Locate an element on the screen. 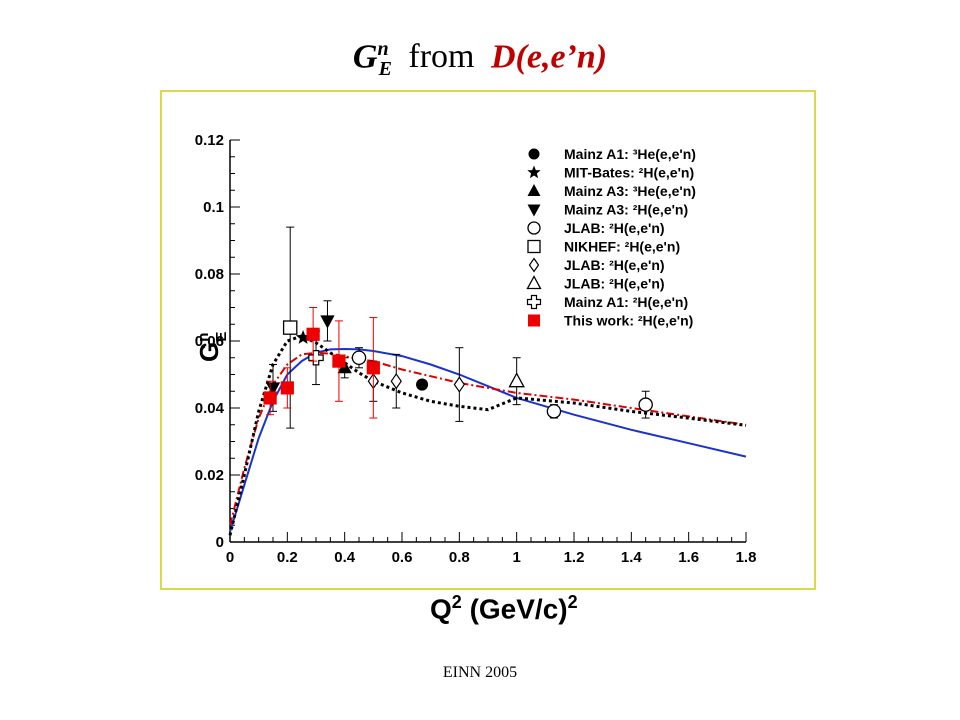 Image resolution: width=960 pixels, height=720 pixels. x-tick-label: 1.4 is located at coordinates (632, 557).